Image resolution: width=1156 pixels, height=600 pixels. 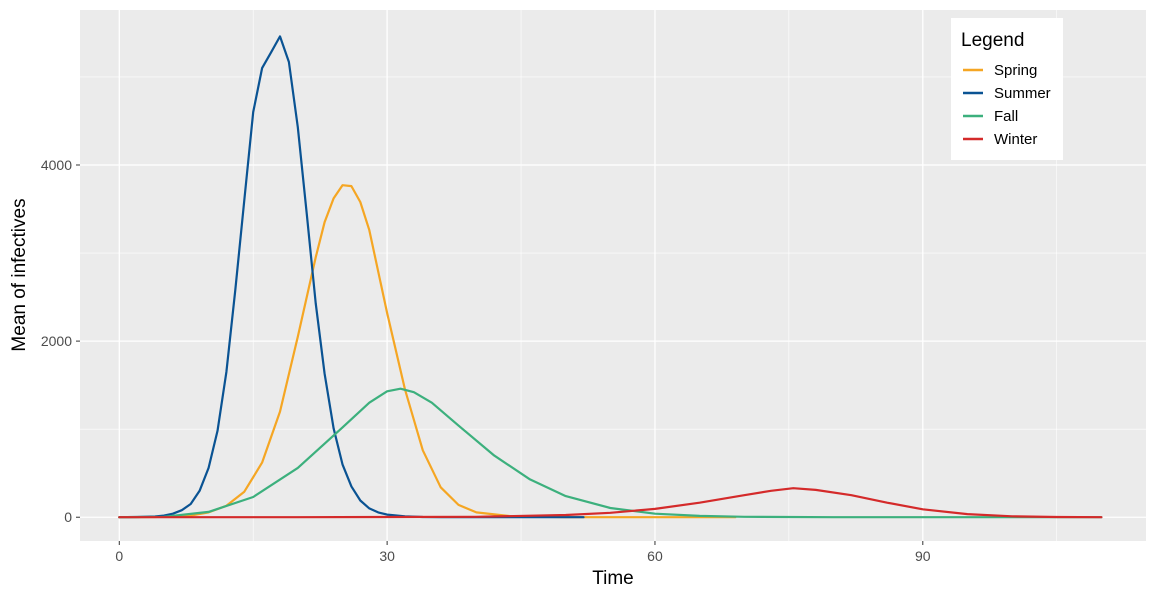 What do you see at coordinates (68, 517) in the screenshot?
I see `y-tick-label: 0` at bounding box center [68, 517].